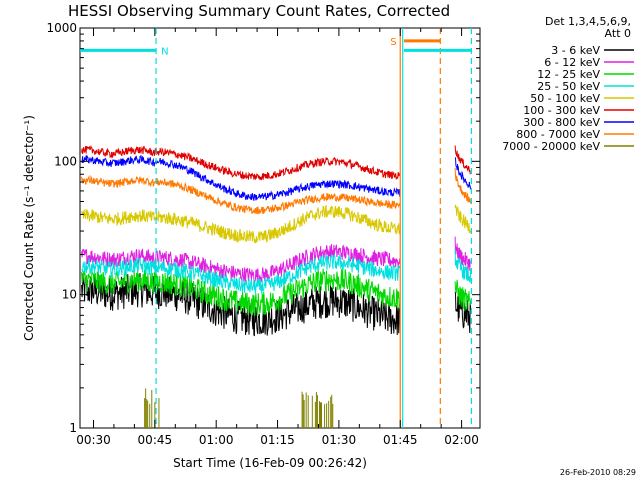 The width and height of the screenshot is (640, 480). Describe the element at coordinates (393, 42) in the screenshot. I see `flag-label-S: S` at that location.